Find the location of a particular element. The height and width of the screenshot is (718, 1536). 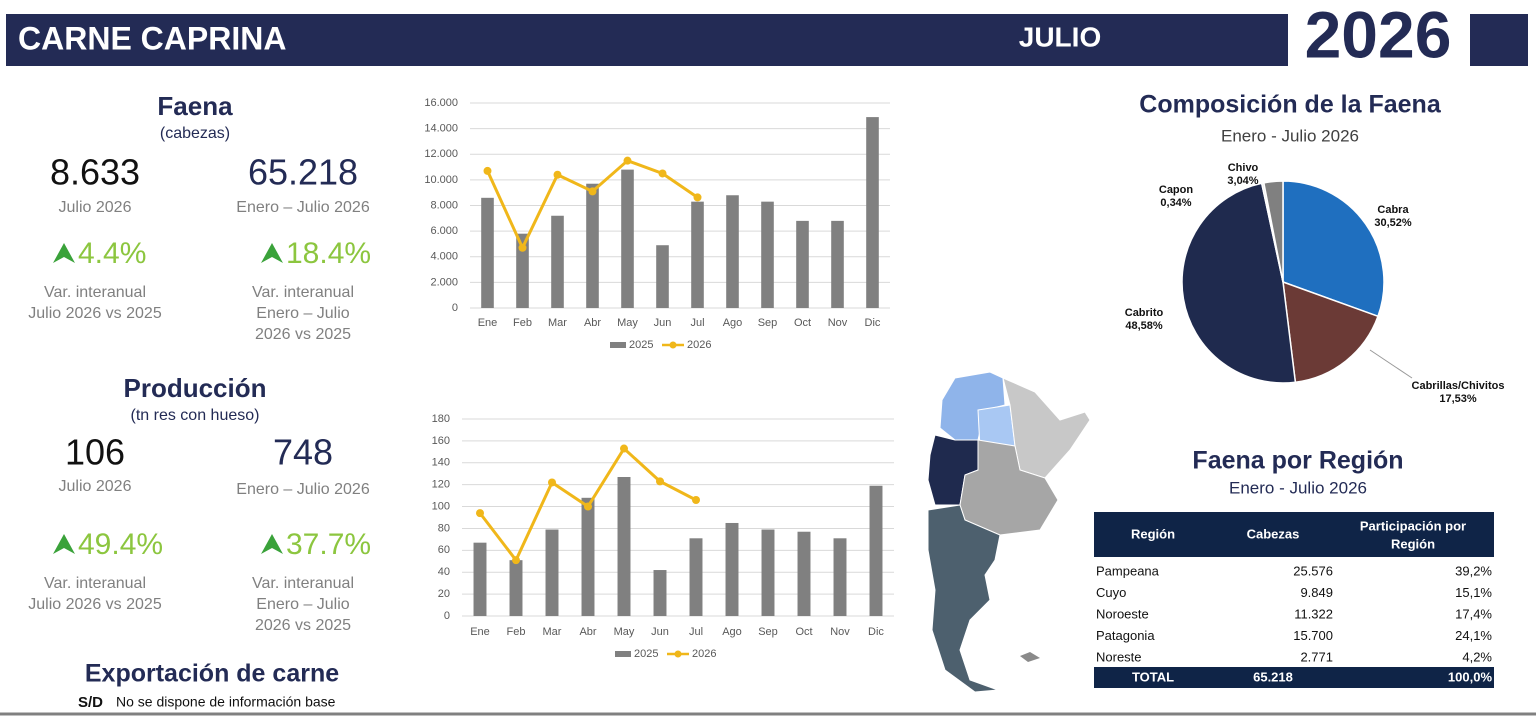

legend-label: 2025 is located at coordinates (646, 654).